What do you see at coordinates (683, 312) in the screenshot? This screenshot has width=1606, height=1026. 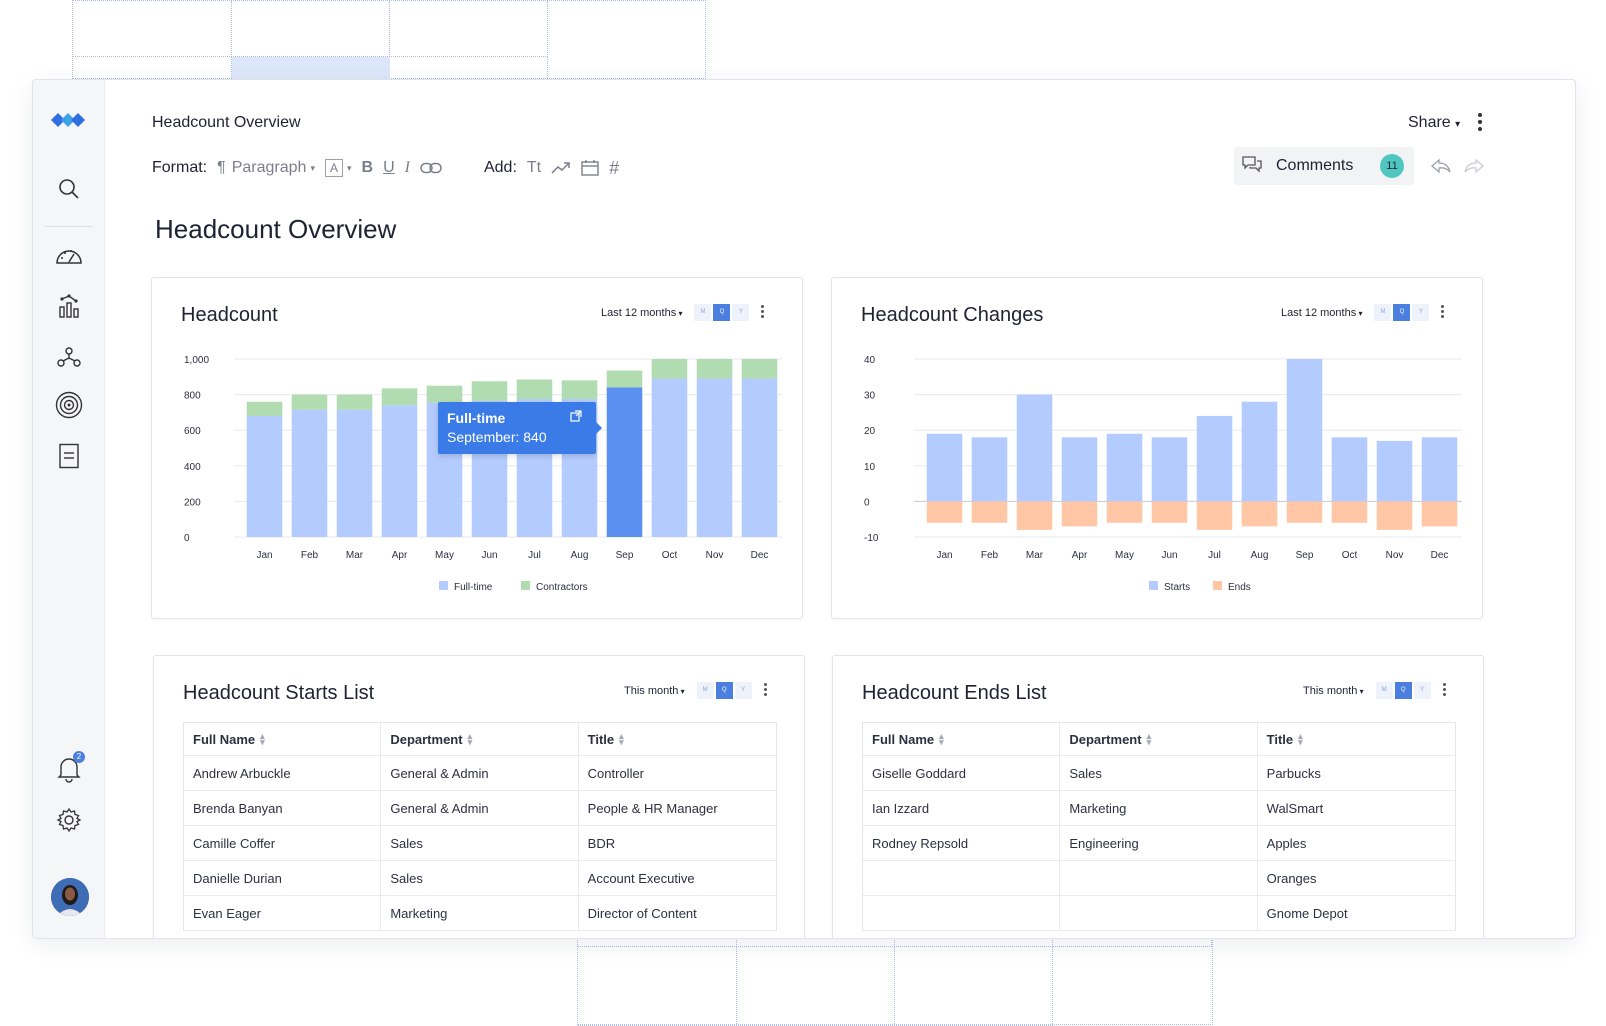 I see `card-controls: Last 12 months M Q Y` at bounding box center [683, 312].